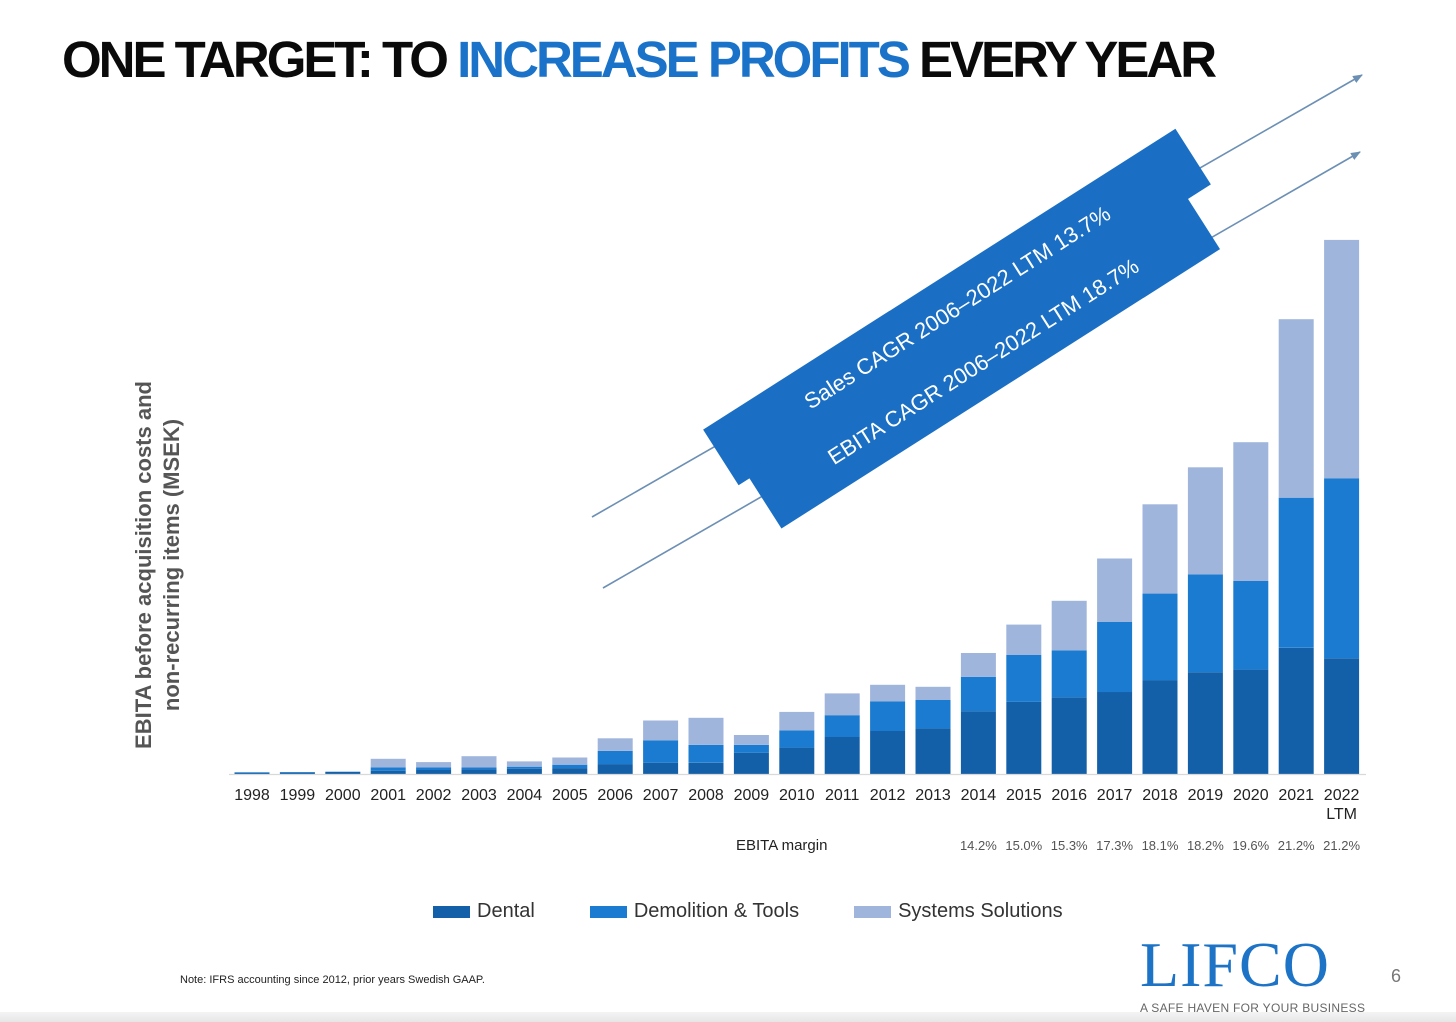 The image size is (1456, 1022). I want to click on bar-demolition-tools-2003, so click(479, 768).